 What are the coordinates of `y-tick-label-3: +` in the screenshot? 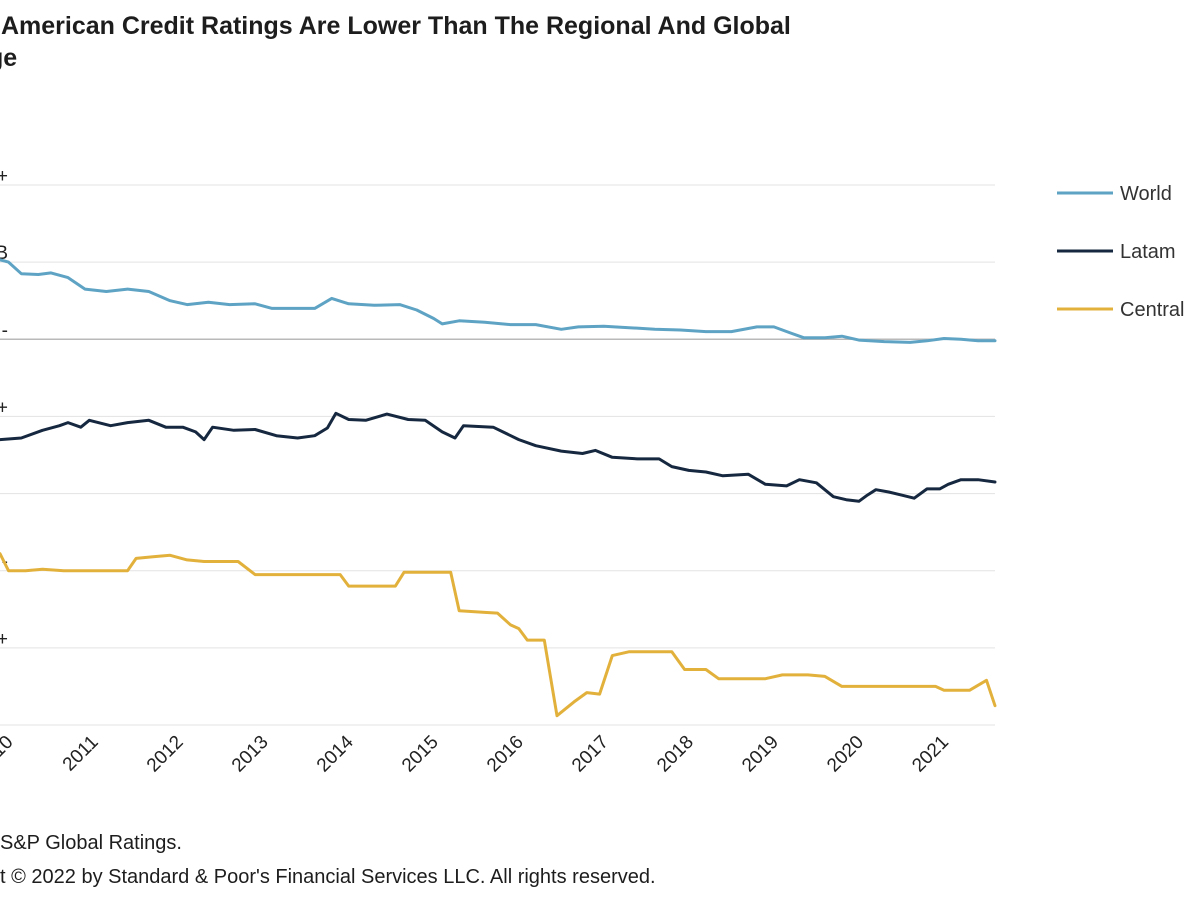 It's located at (4, 407).